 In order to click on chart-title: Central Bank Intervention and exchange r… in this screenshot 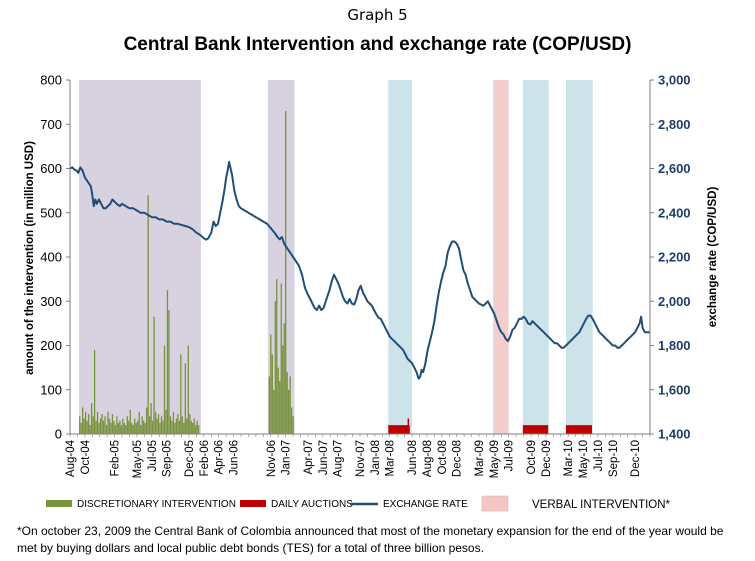, I will do `click(377, 44)`.